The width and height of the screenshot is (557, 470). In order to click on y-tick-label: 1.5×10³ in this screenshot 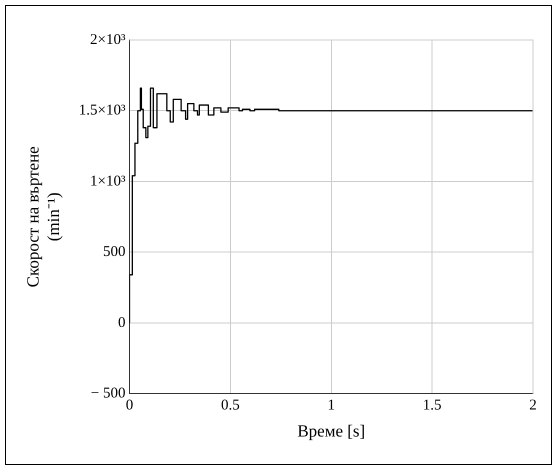, I will do `click(102, 110)`.